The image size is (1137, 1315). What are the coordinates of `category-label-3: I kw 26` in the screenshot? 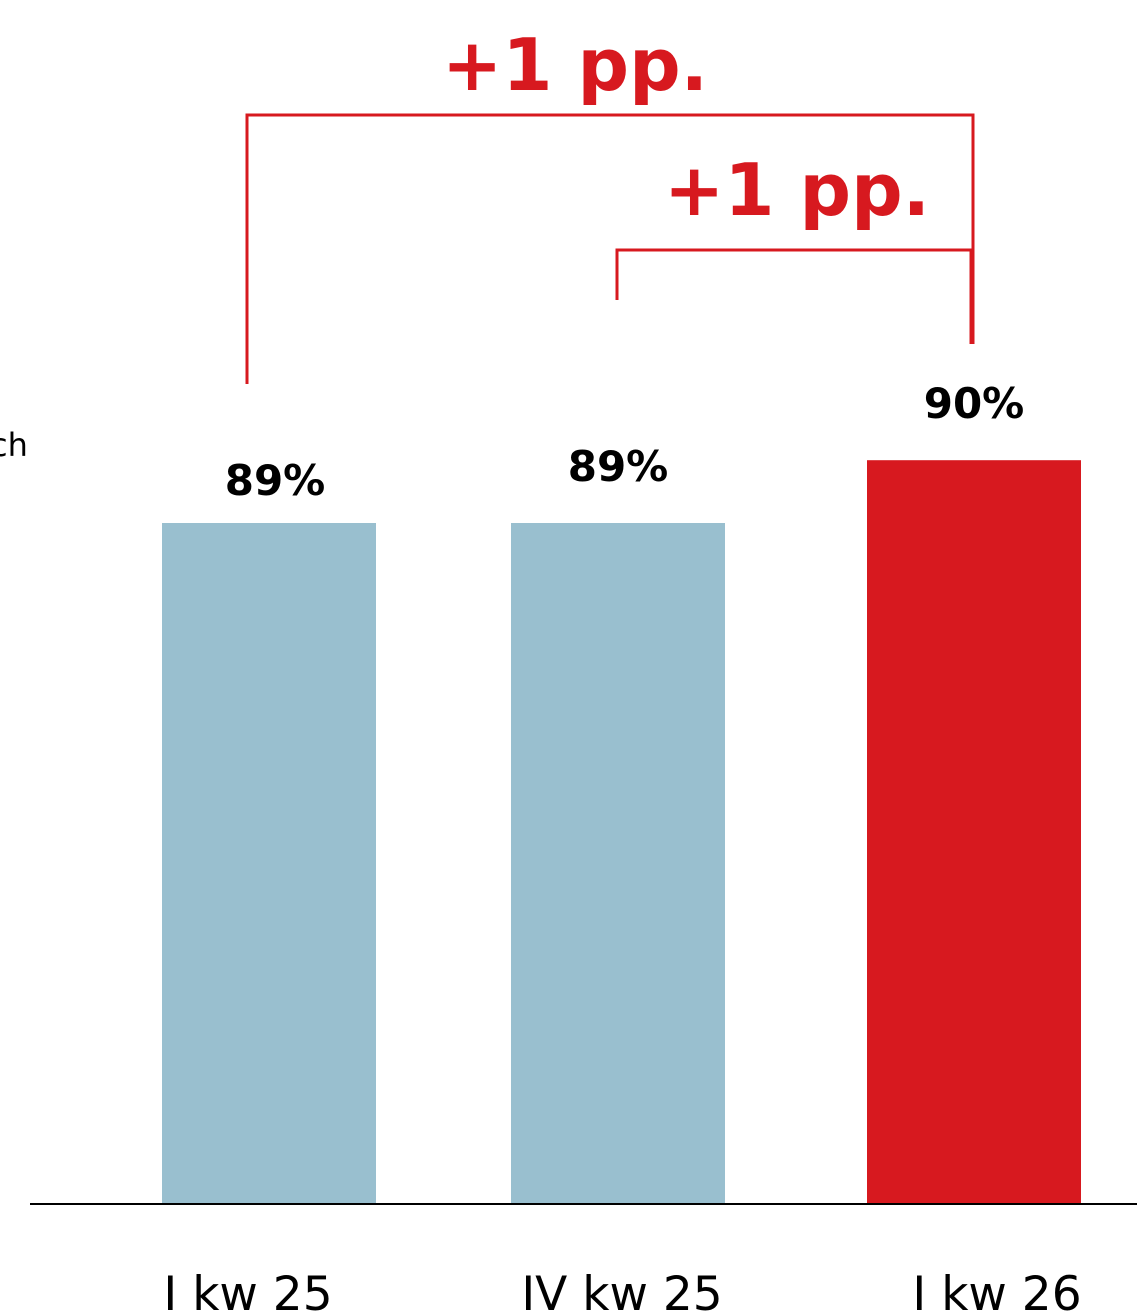 It's located at (996, 1291).